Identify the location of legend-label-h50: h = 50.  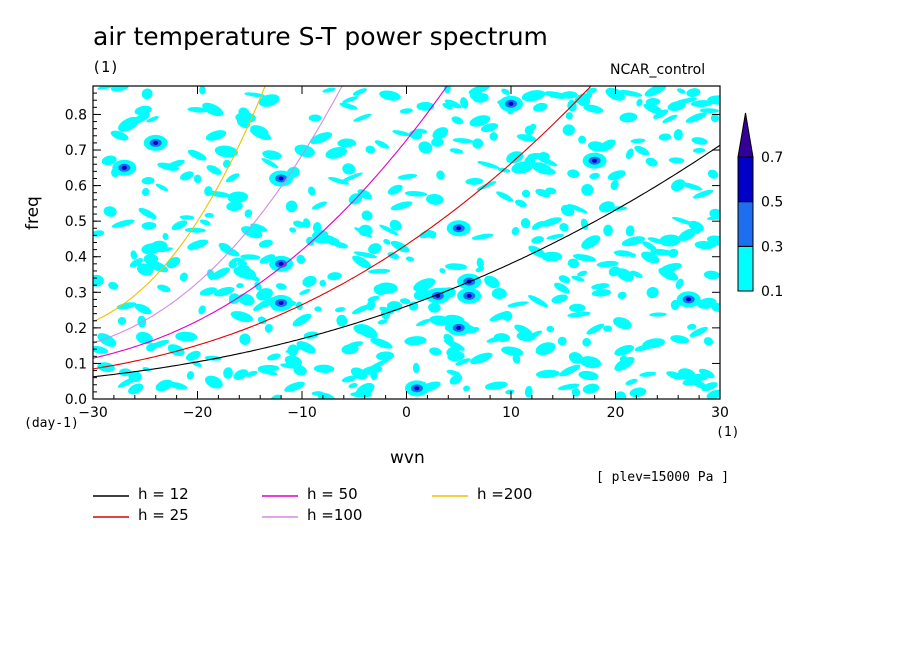
(332, 494).